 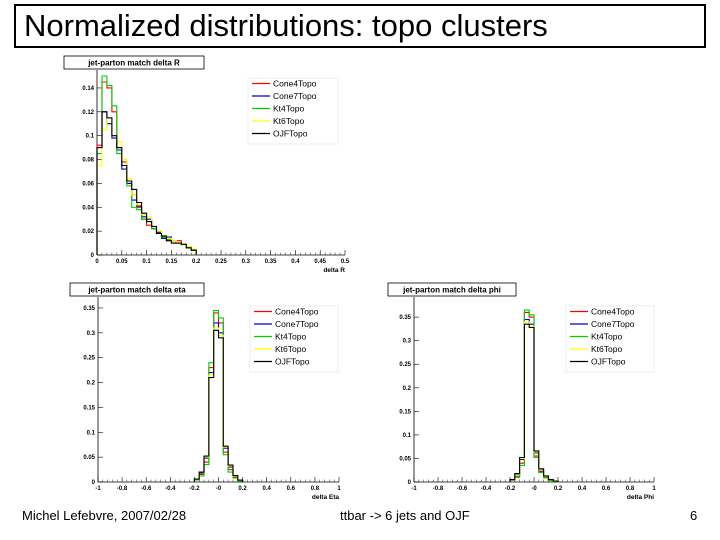 I want to click on chart-title: jet-parton match delta R, so click(x=133, y=63).